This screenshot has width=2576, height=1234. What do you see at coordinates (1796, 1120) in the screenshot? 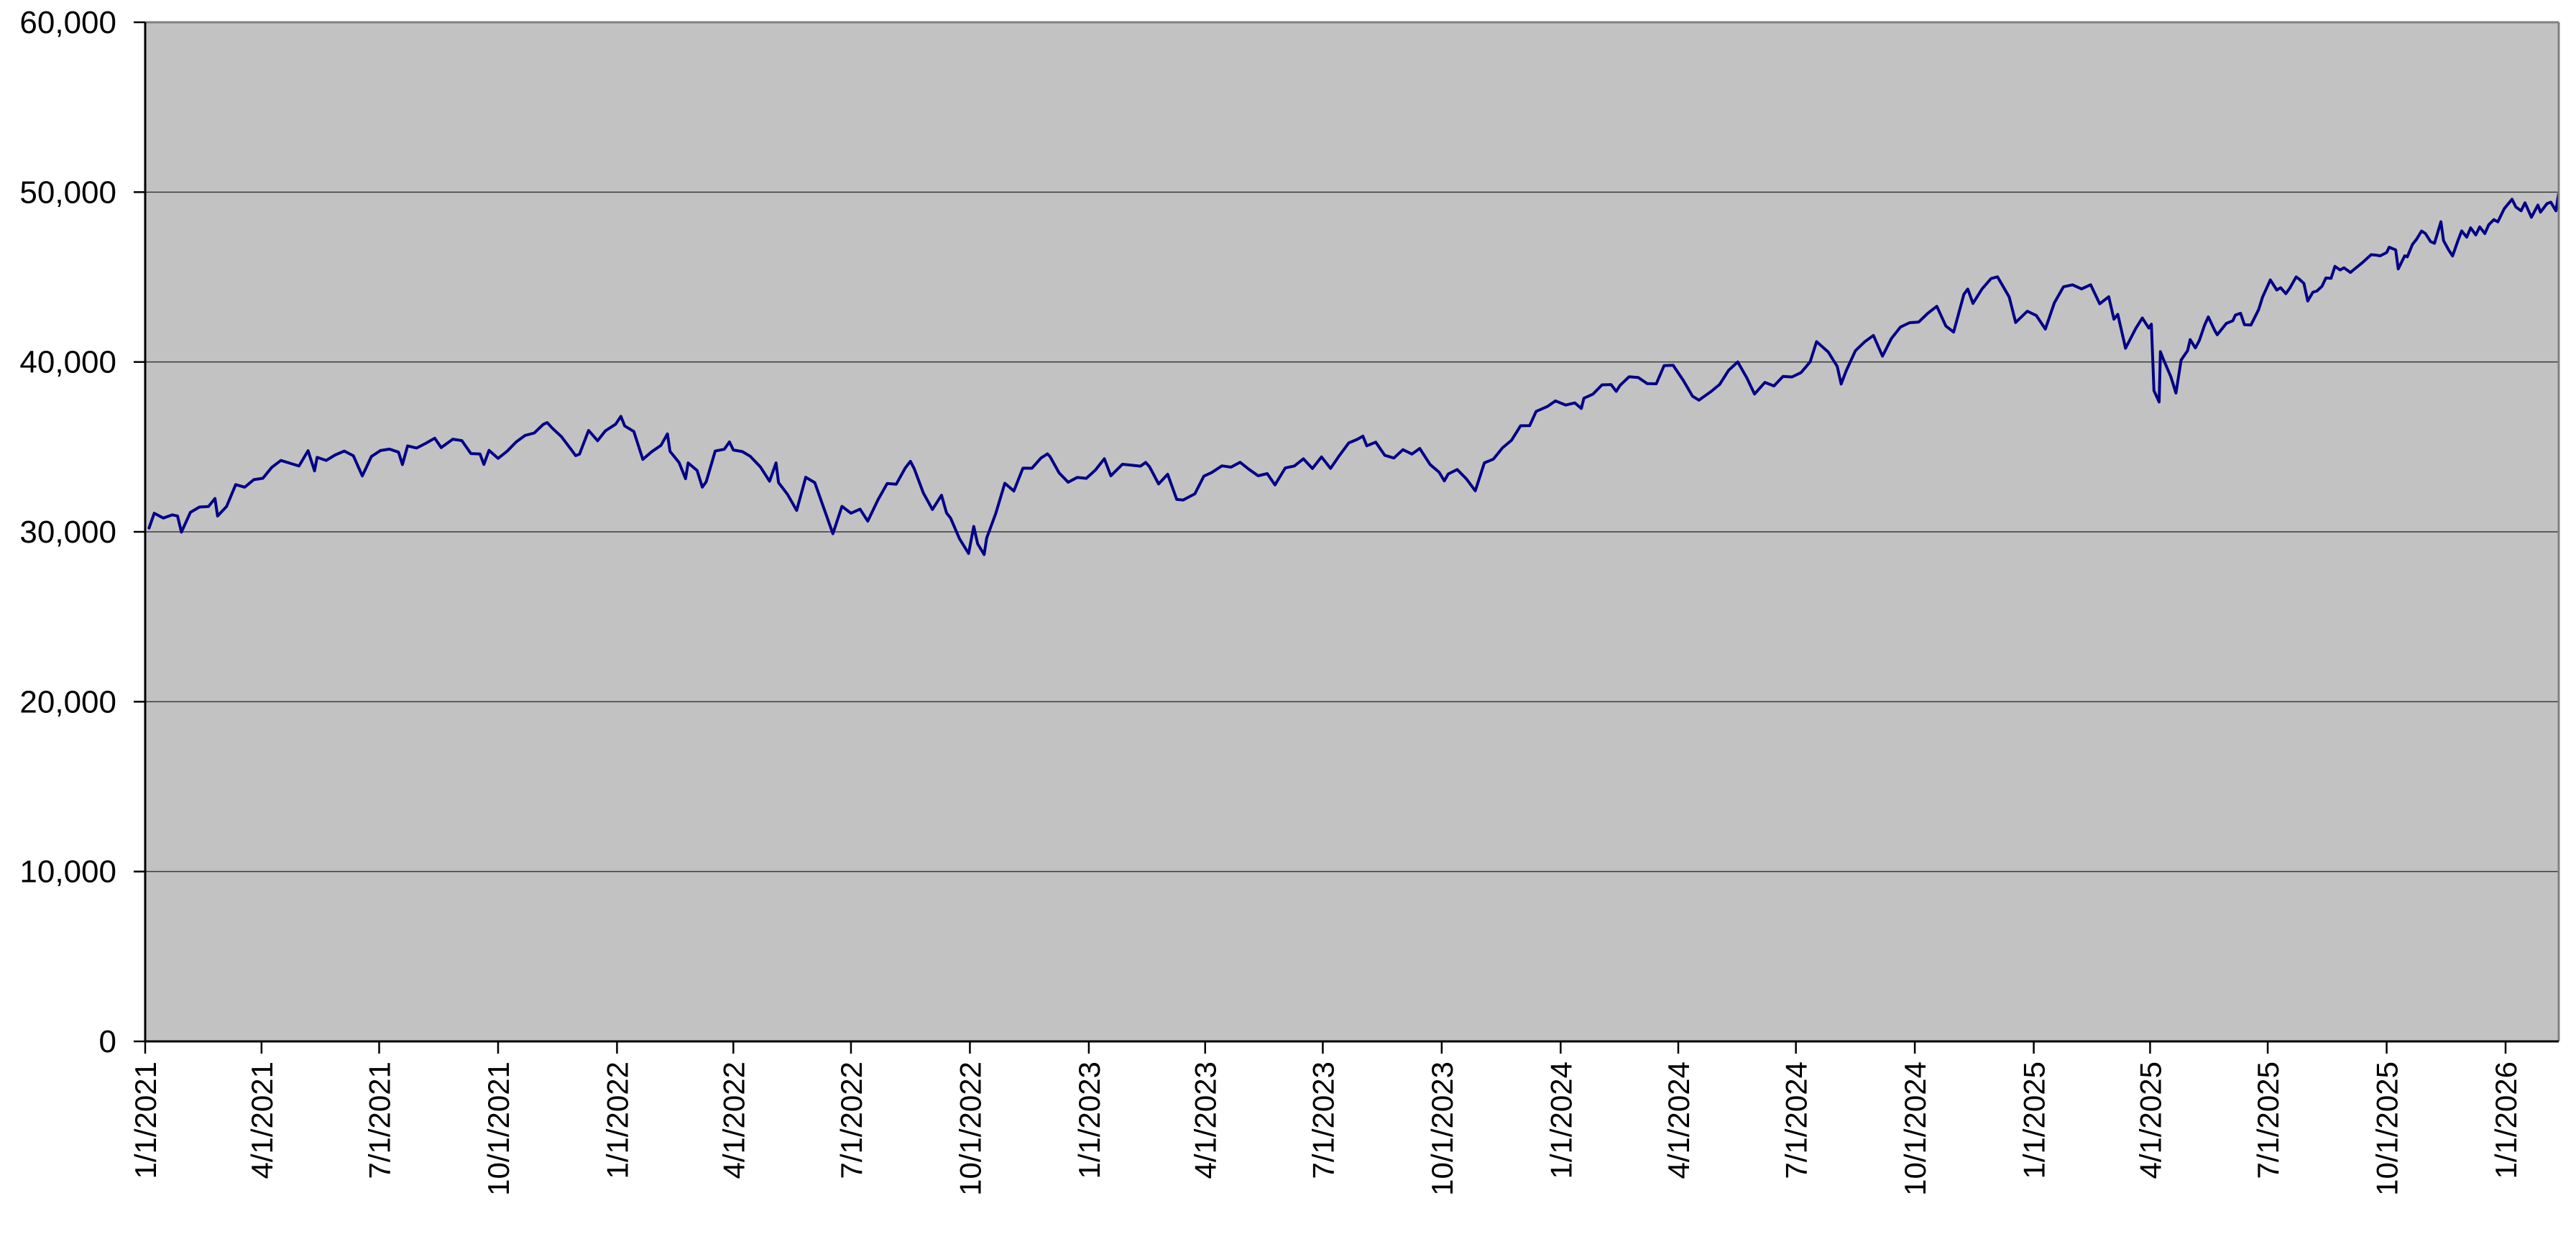
I see `x-axis-tick-label: 7/1/2024` at bounding box center [1796, 1120].